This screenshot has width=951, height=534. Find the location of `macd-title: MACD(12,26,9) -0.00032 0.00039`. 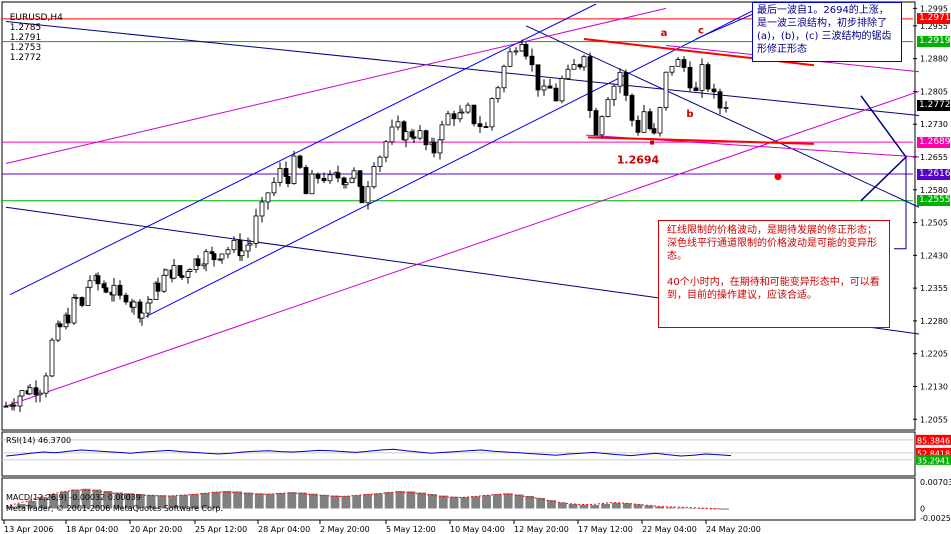

macd-title: MACD(12,26,9) -0.00032 0.00039 is located at coordinates (73, 497).